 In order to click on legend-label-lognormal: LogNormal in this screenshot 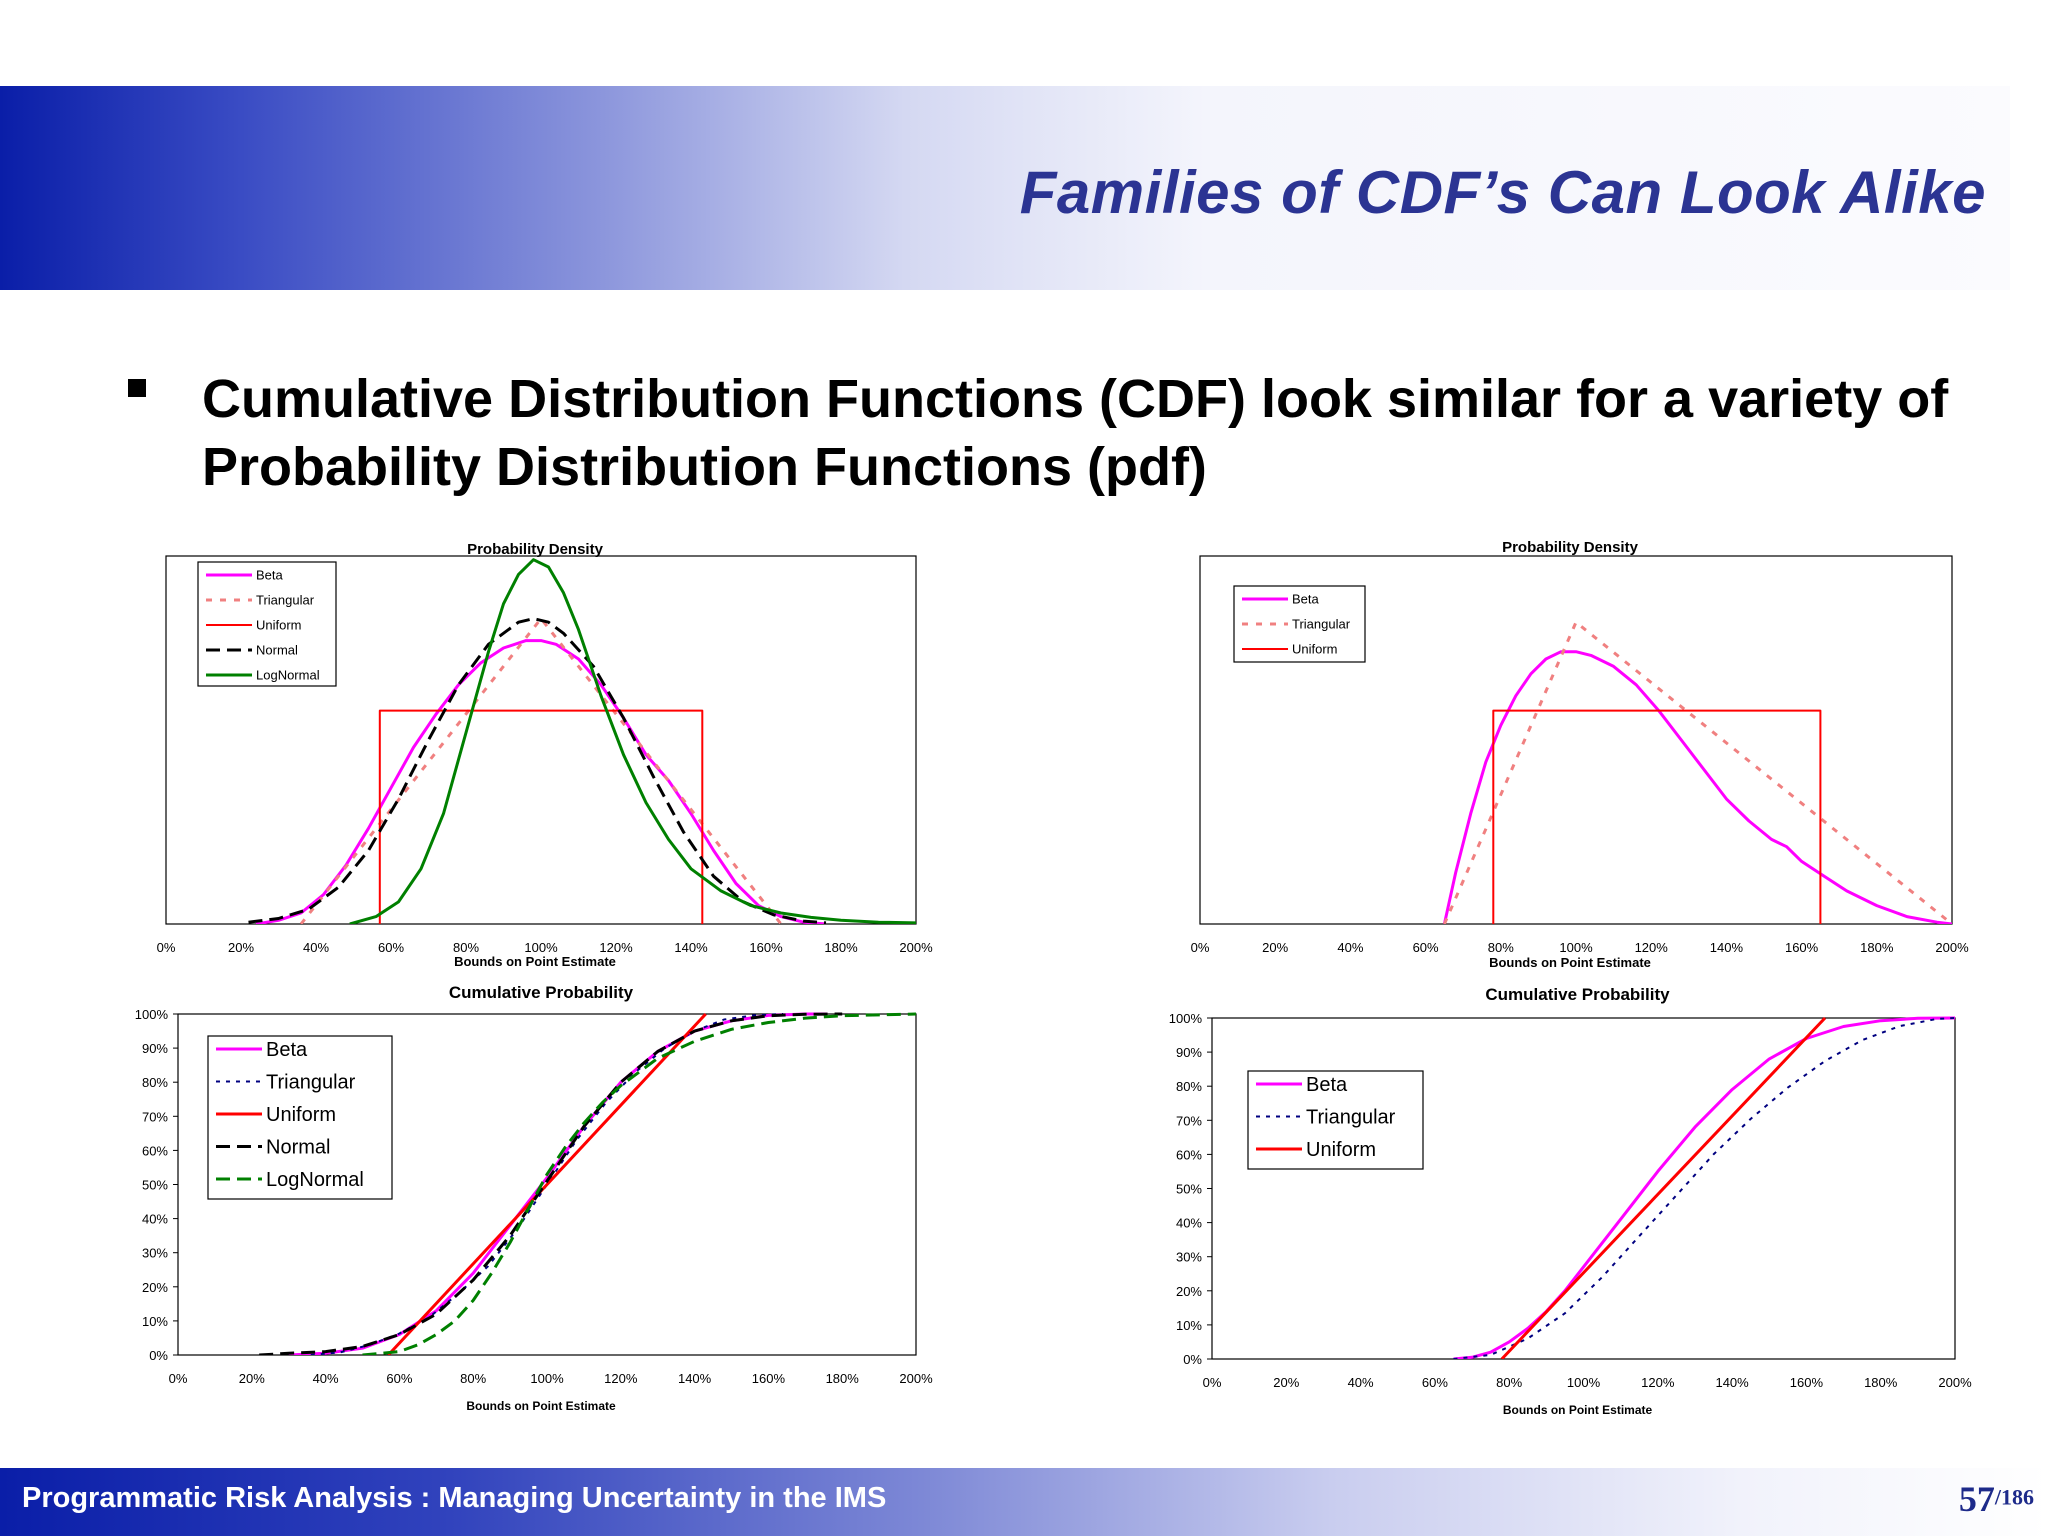, I will do `click(288, 675)`.